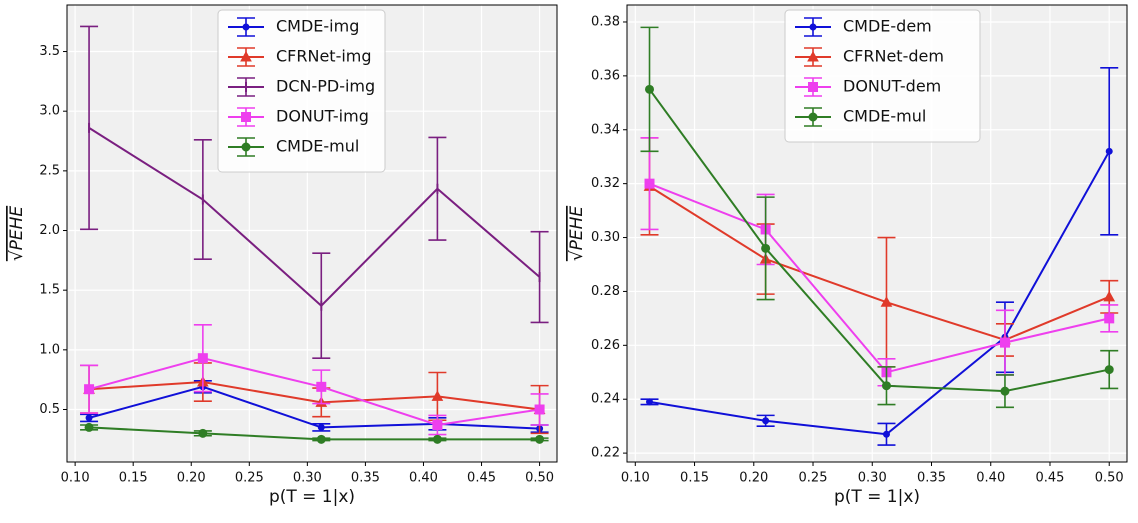 The width and height of the screenshot is (1138, 523). What do you see at coordinates (49, 349) in the screenshot?
I see `y-tick-label: 1.0` at bounding box center [49, 349].